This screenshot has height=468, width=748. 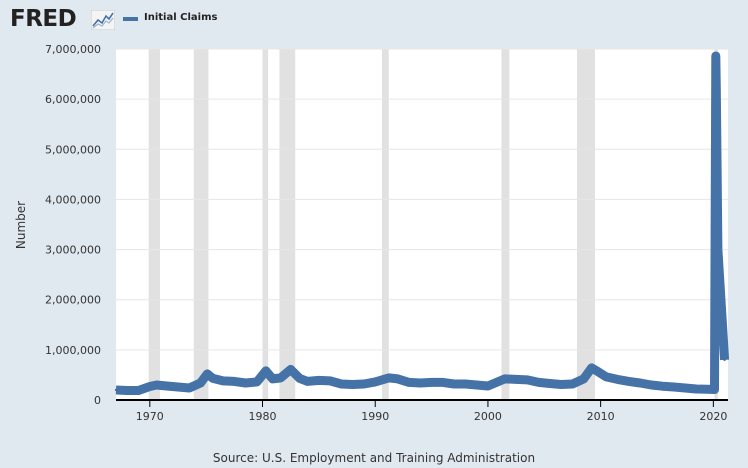 What do you see at coordinates (73, 99) in the screenshot?
I see `y-tick-label: 6,000,000` at bounding box center [73, 99].